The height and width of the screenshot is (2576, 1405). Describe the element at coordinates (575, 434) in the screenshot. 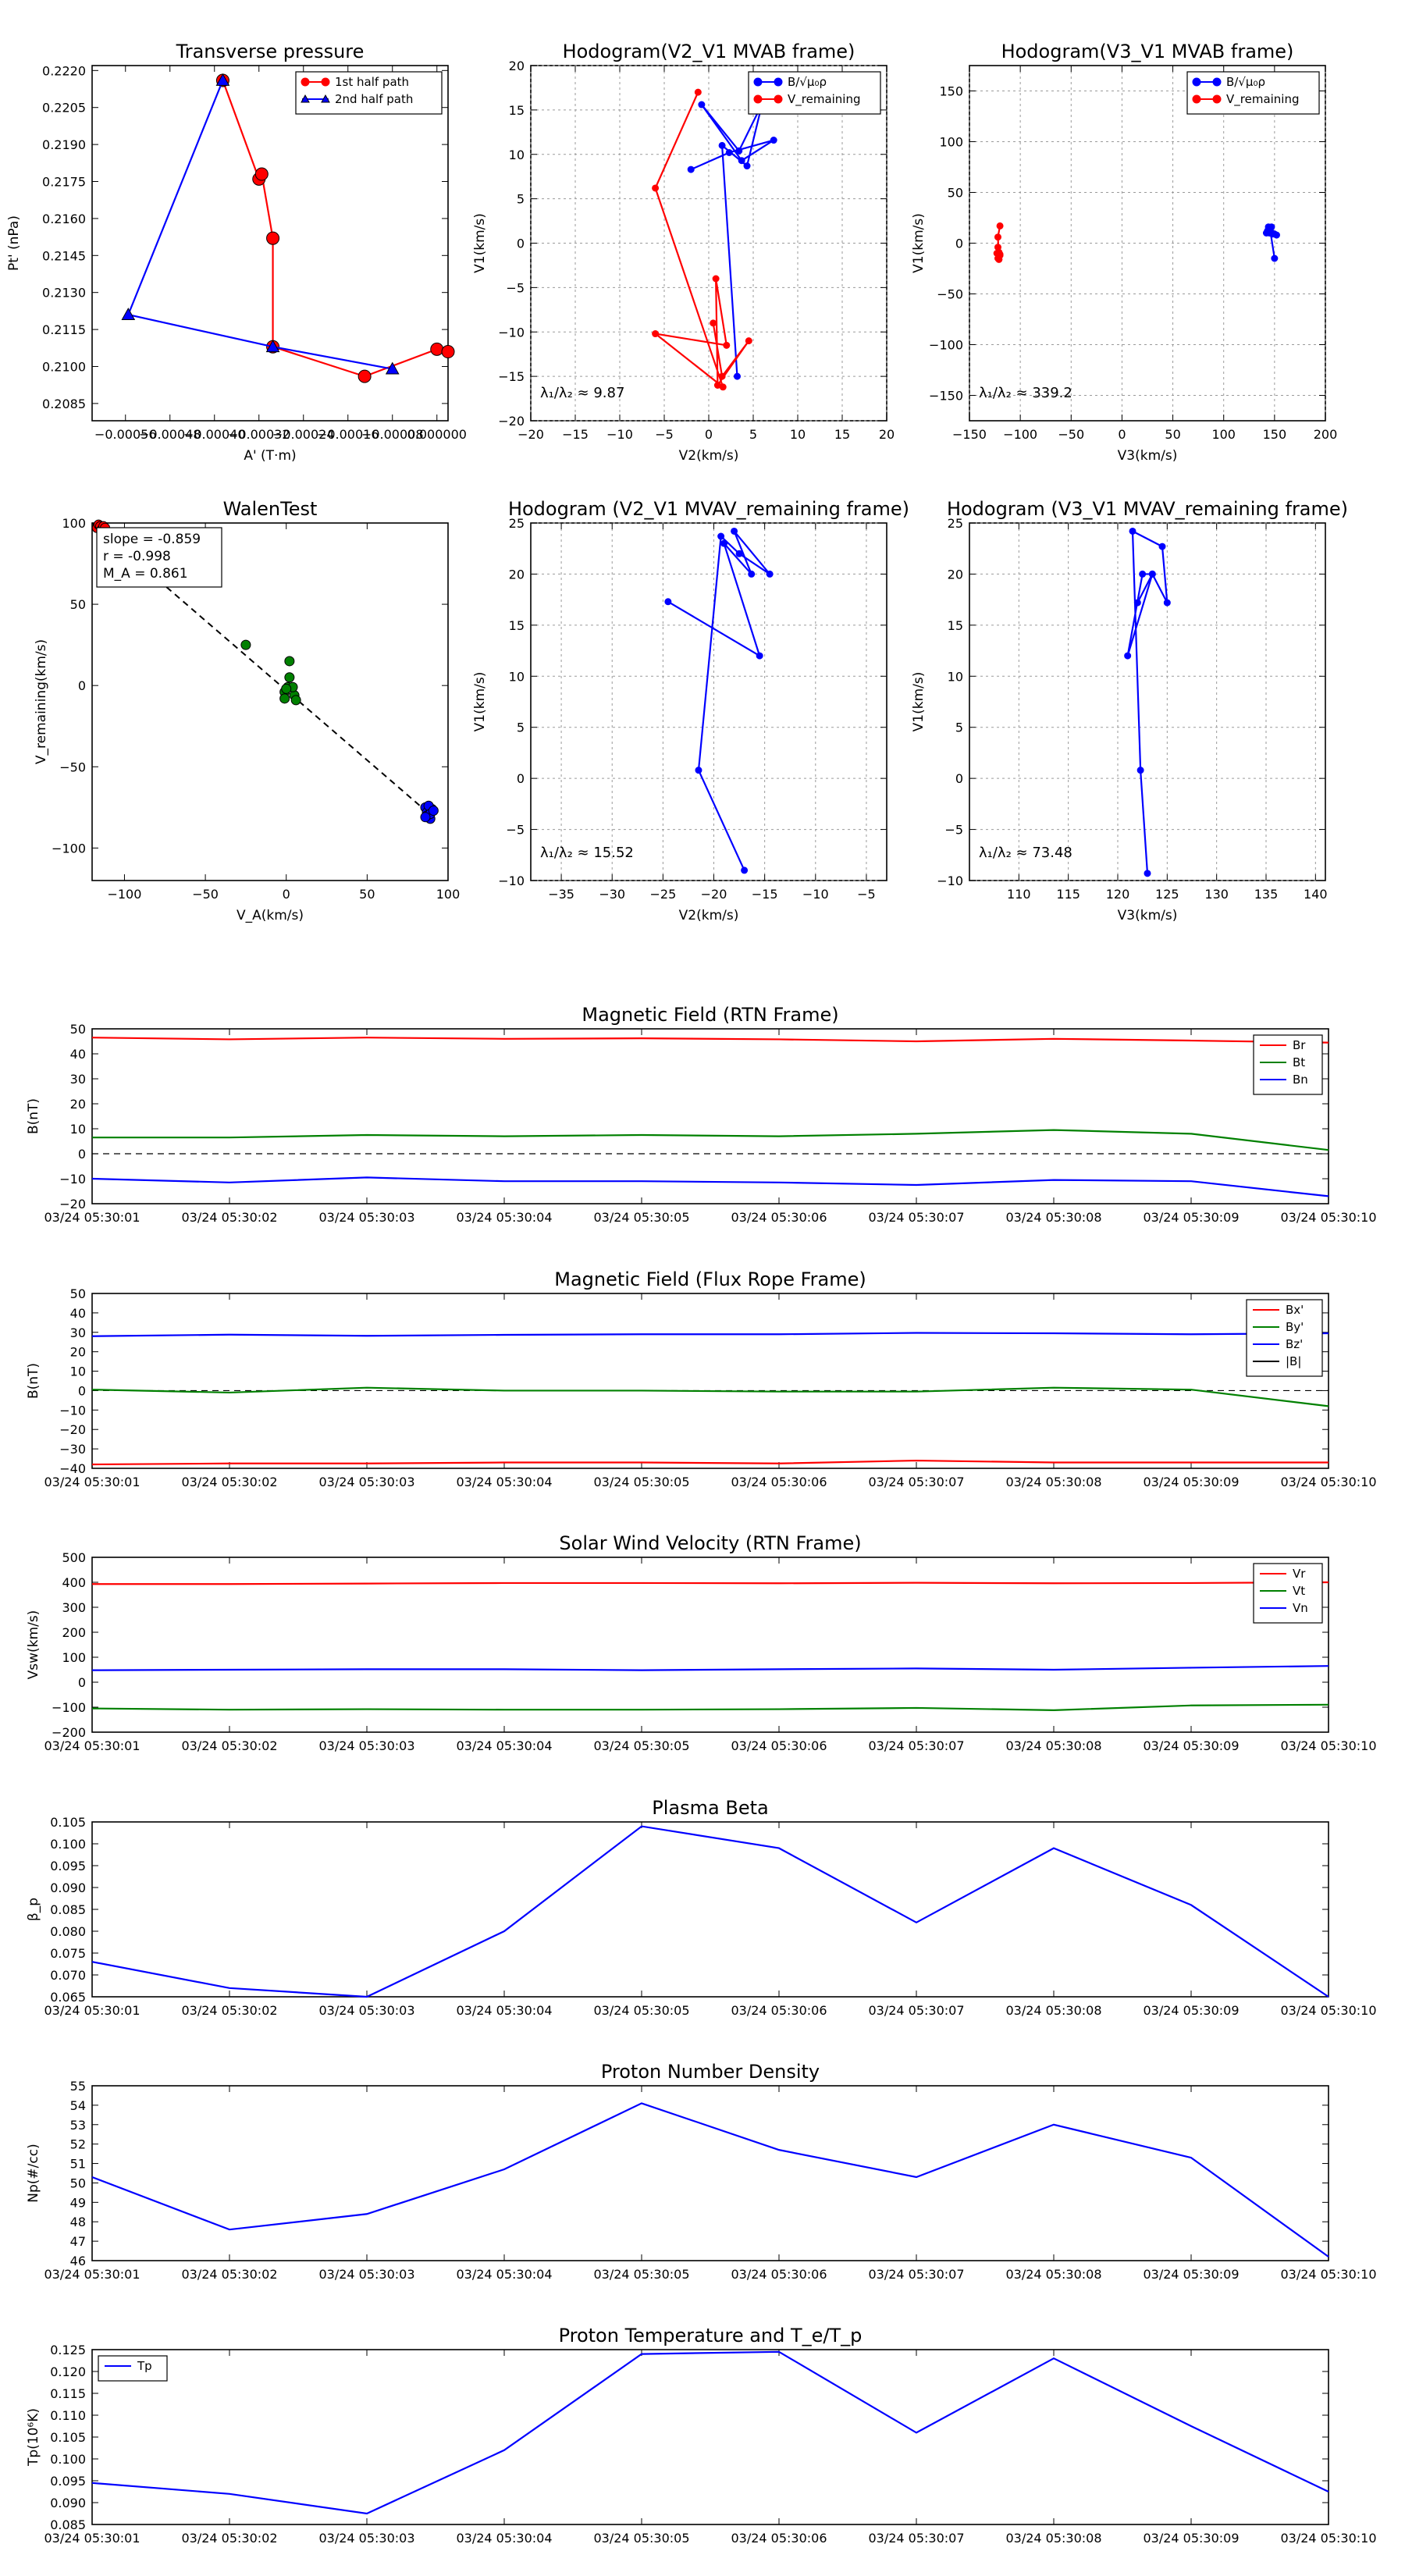

I see `x-tick-label: −15` at that location.